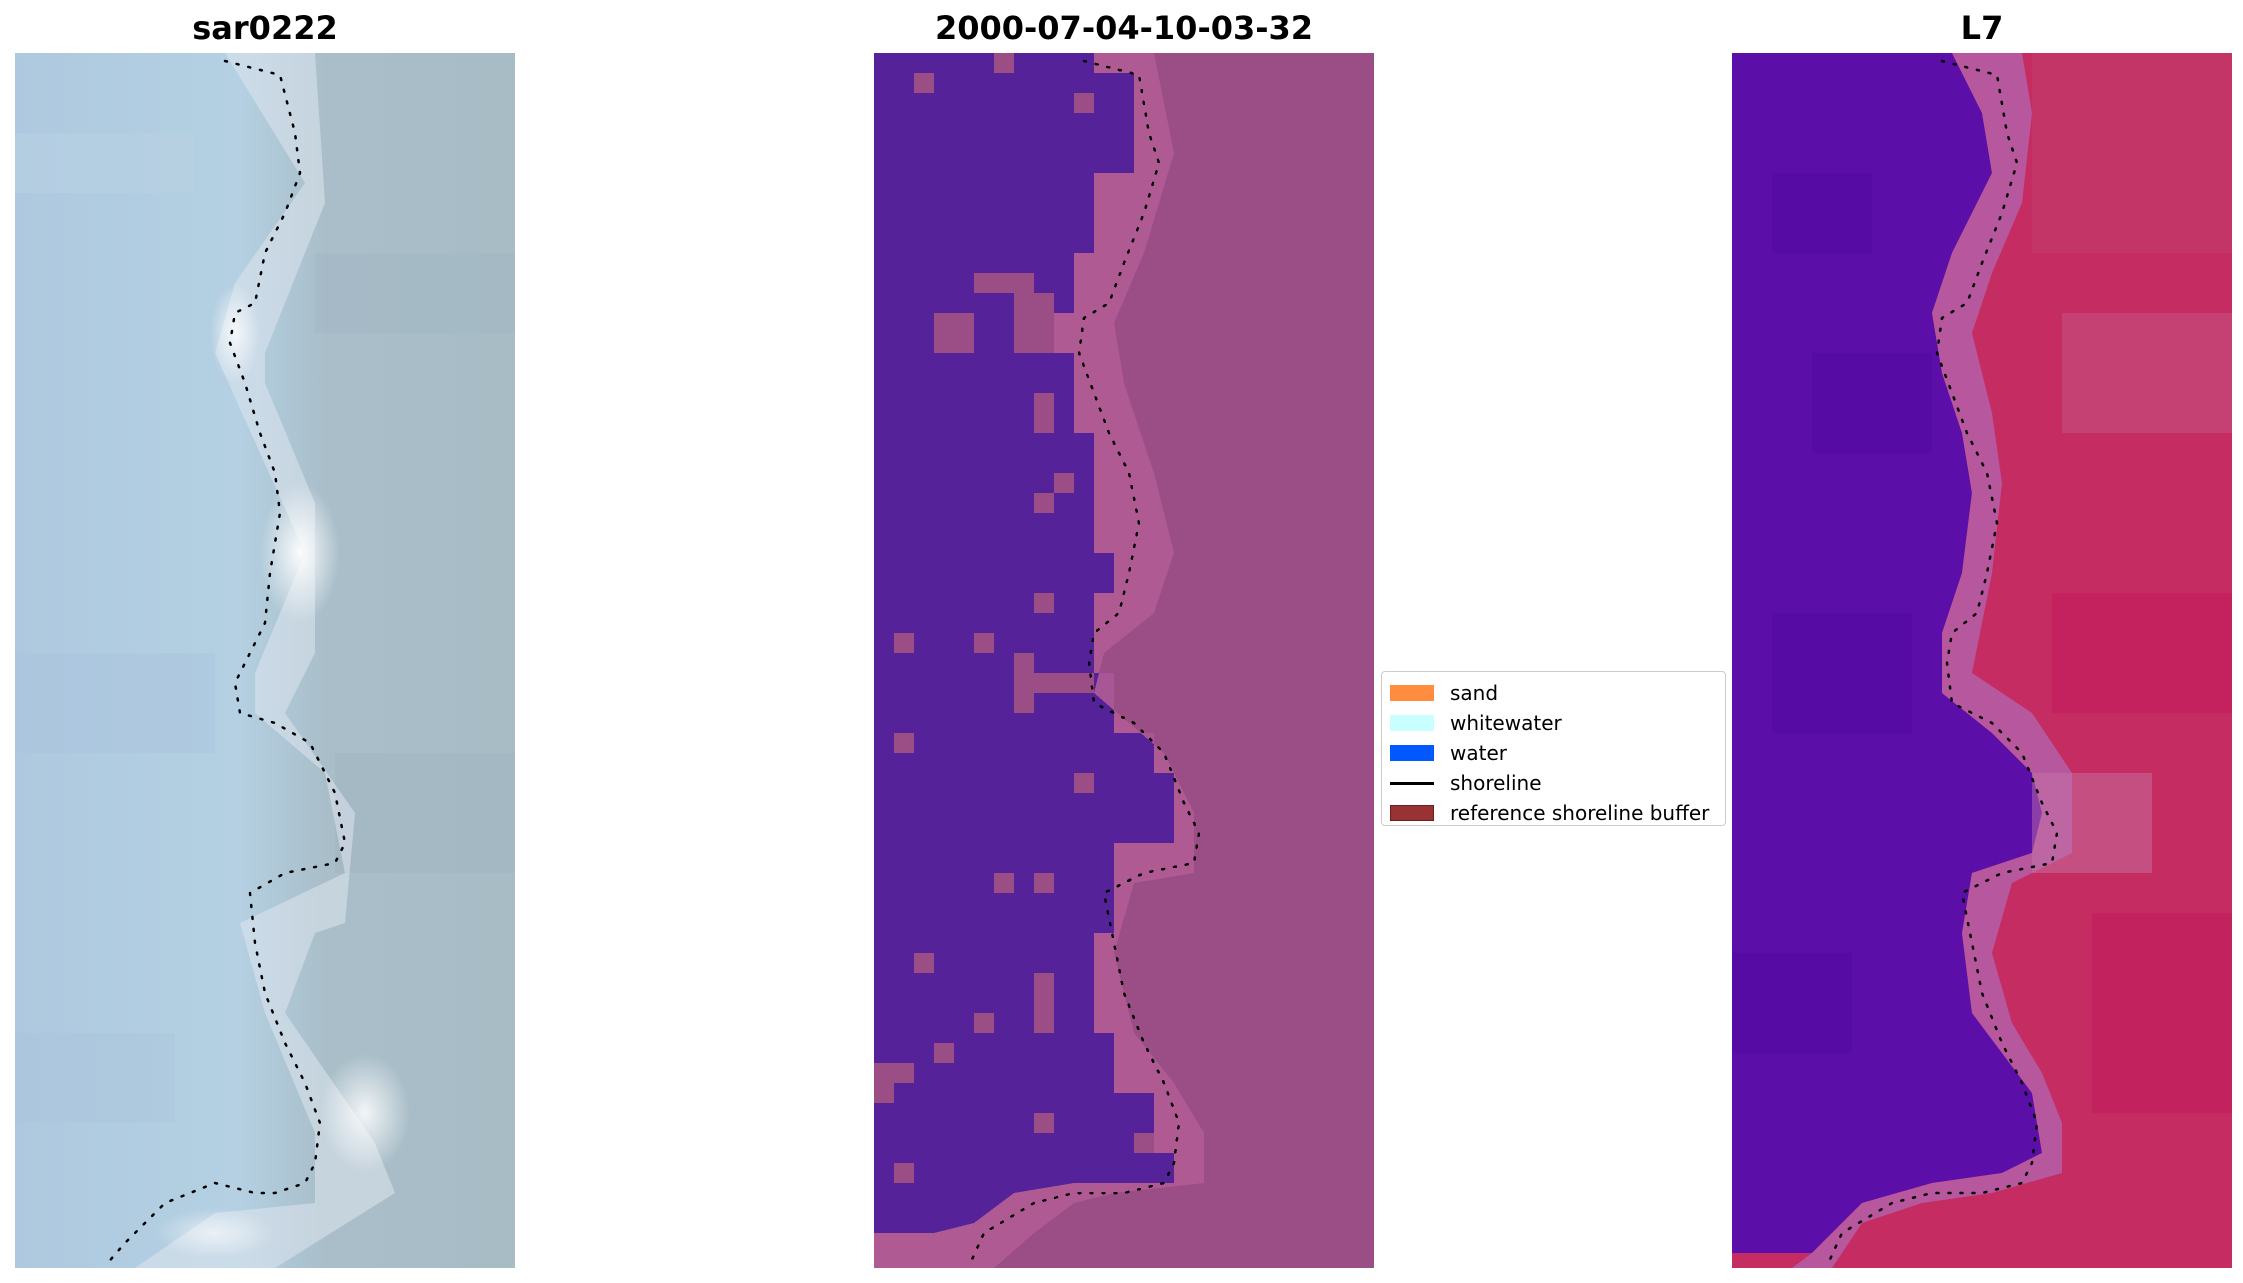 Image resolution: width=2243 pixels, height=1283 pixels. What do you see at coordinates (1478, 753) in the screenshot?
I see `legend-label-water: water` at bounding box center [1478, 753].